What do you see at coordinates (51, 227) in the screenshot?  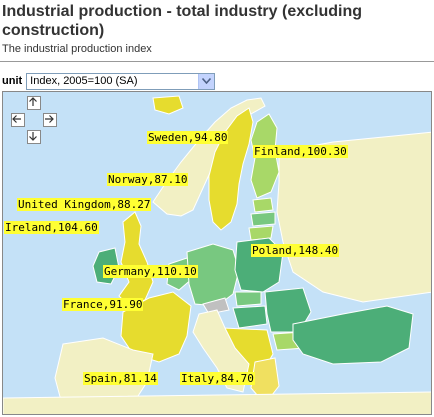 I see `map-label-ireland: Ireland,104.60` at bounding box center [51, 227].